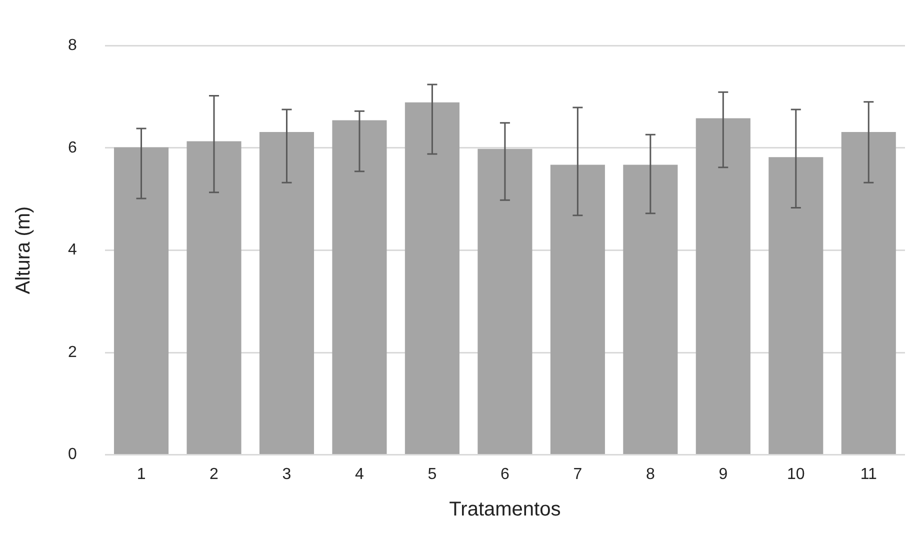  I want to click on x-tick-label: 10, so click(795, 474).